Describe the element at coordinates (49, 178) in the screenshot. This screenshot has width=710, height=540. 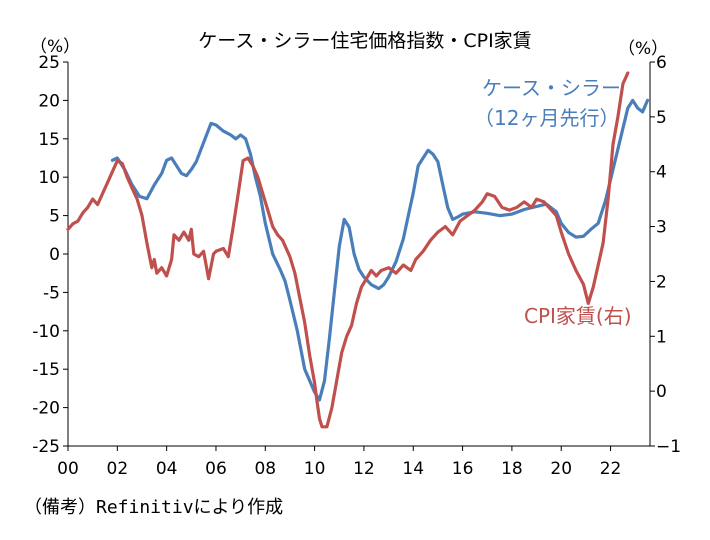
I see `left-tick-label: 10` at that location.